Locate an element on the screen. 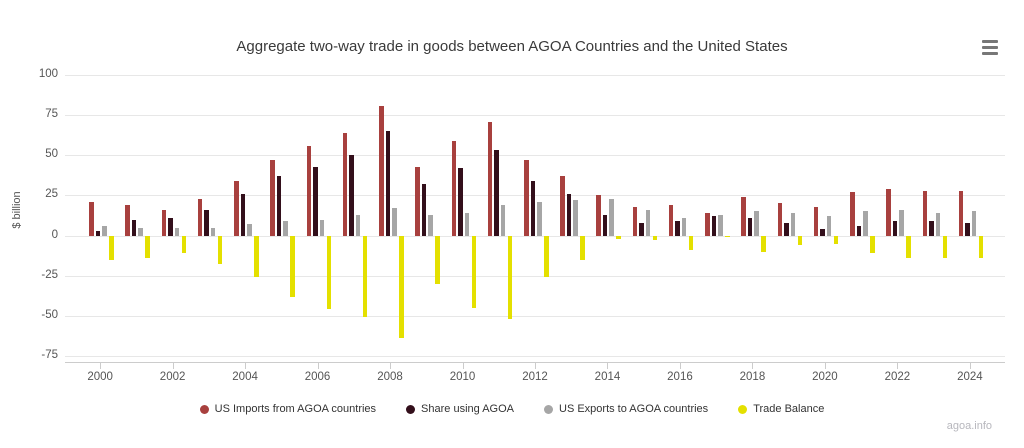 The width and height of the screenshot is (1024, 448). legend-item-us-exports-to-agoa-countries: US Exports to AGOA countries is located at coordinates (626, 409).